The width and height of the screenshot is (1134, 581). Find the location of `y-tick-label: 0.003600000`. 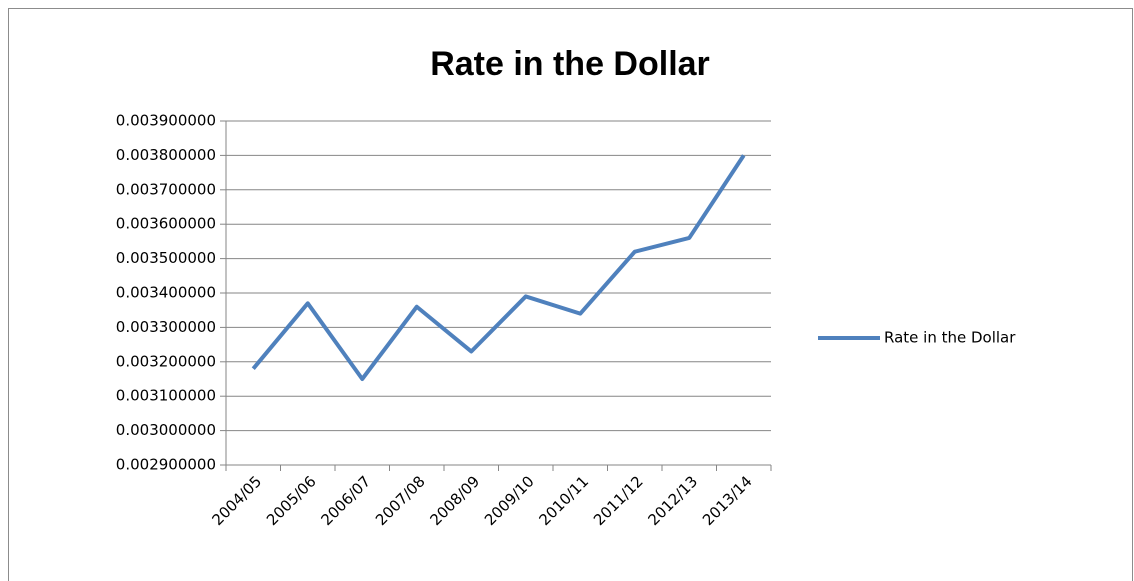

y-tick-label: 0.003600000 is located at coordinates (166, 224).